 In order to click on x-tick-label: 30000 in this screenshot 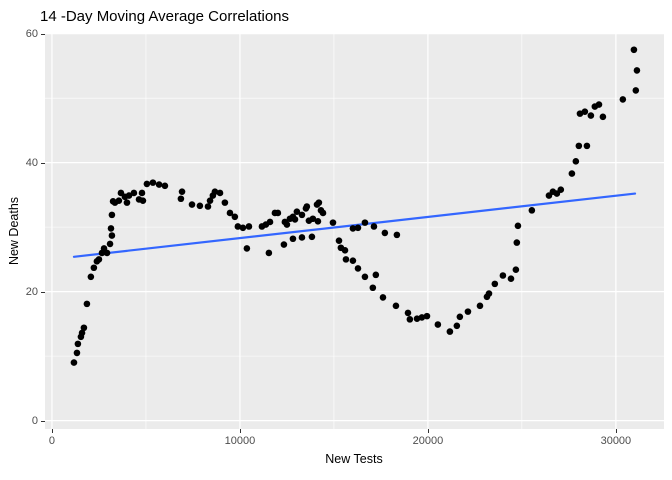, I will do `click(616, 441)`.